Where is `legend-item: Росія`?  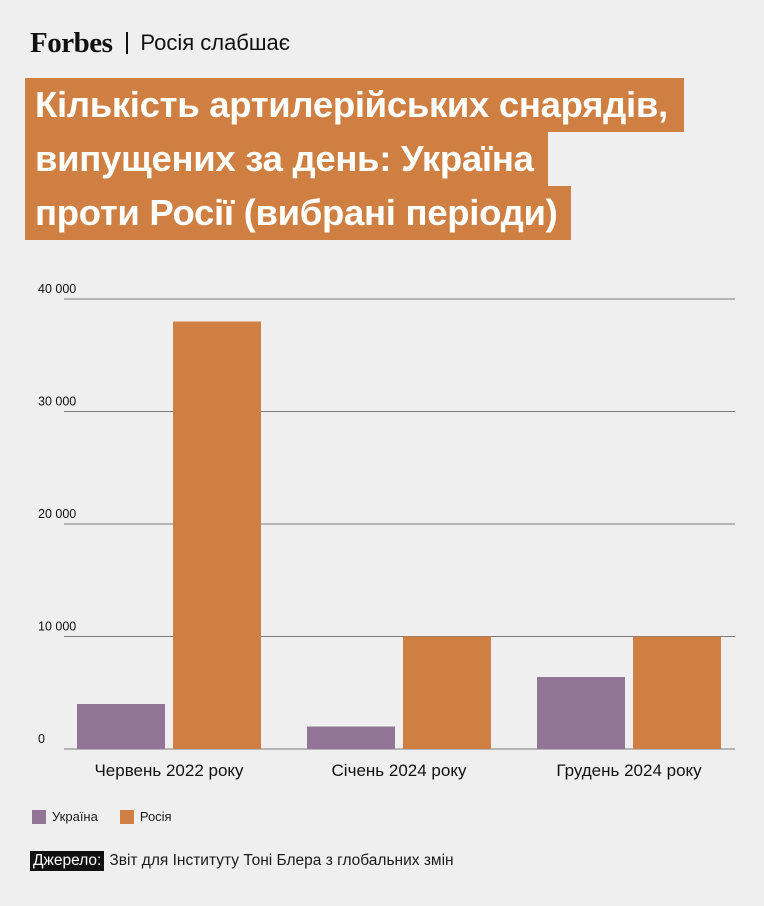
legend-item: Росія is located at coordinates (145, 816).